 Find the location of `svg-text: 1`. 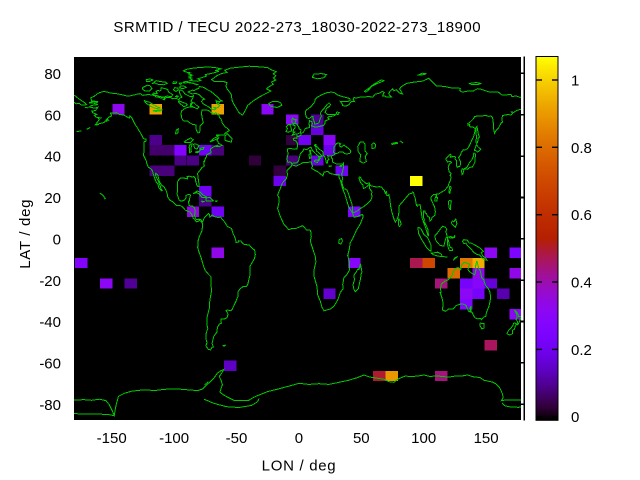

svg-text: 1 is located at coordinates (575, 81).